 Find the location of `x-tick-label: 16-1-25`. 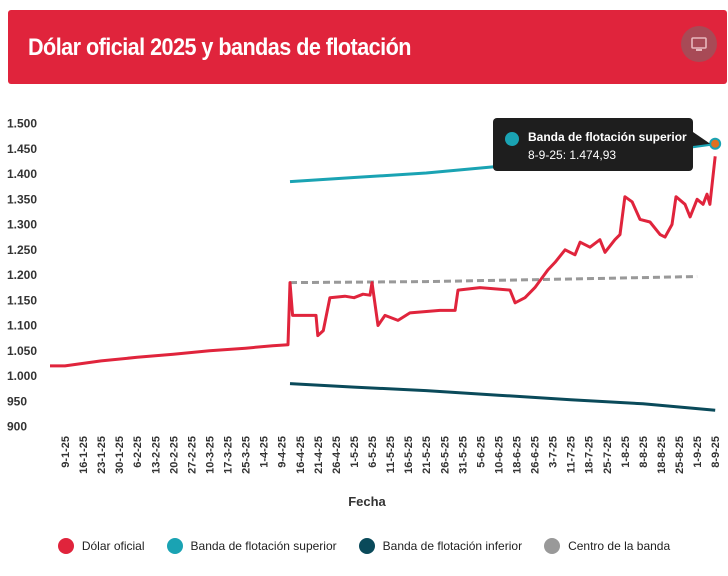

x-tick-label: 16-1-25 is located at coordinates (84, 455).